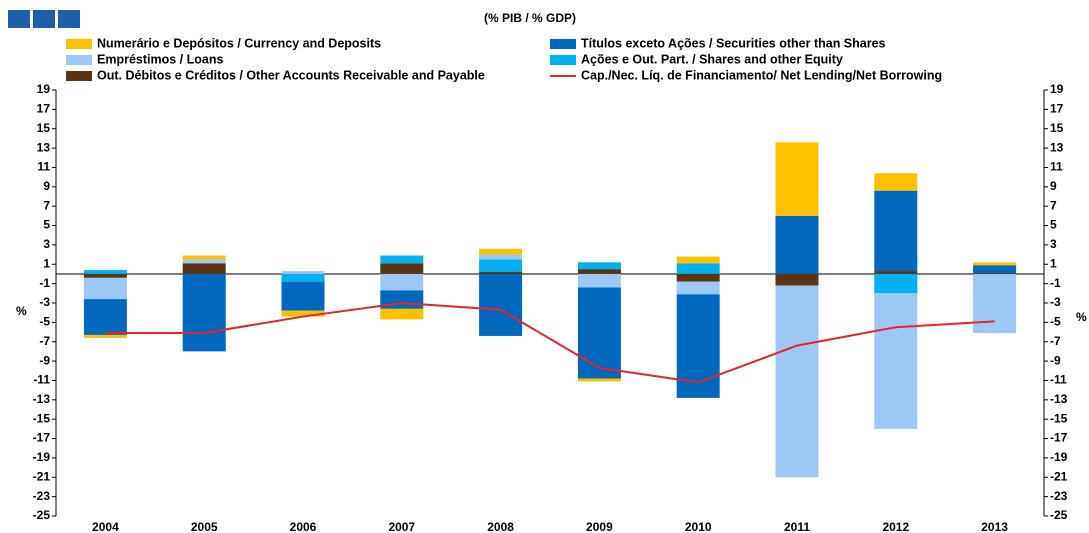 Image resolution: width=1089 pixels, height=533 pixels. What do you see at coordinates (550, 342) in the screenshot?
I see `line-series` at bounding box center [550, 342].